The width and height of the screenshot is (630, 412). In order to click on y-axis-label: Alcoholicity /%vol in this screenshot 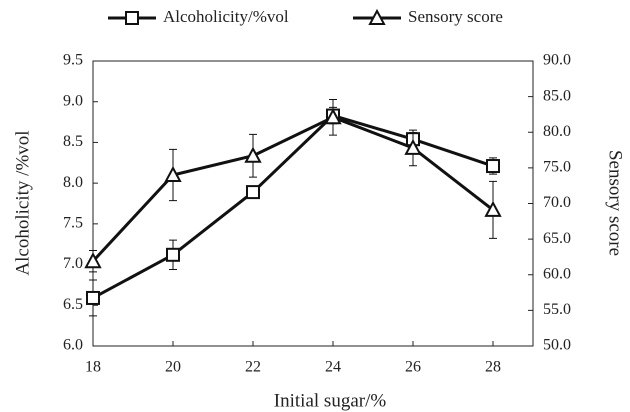, I will do `click(22, 202)`.